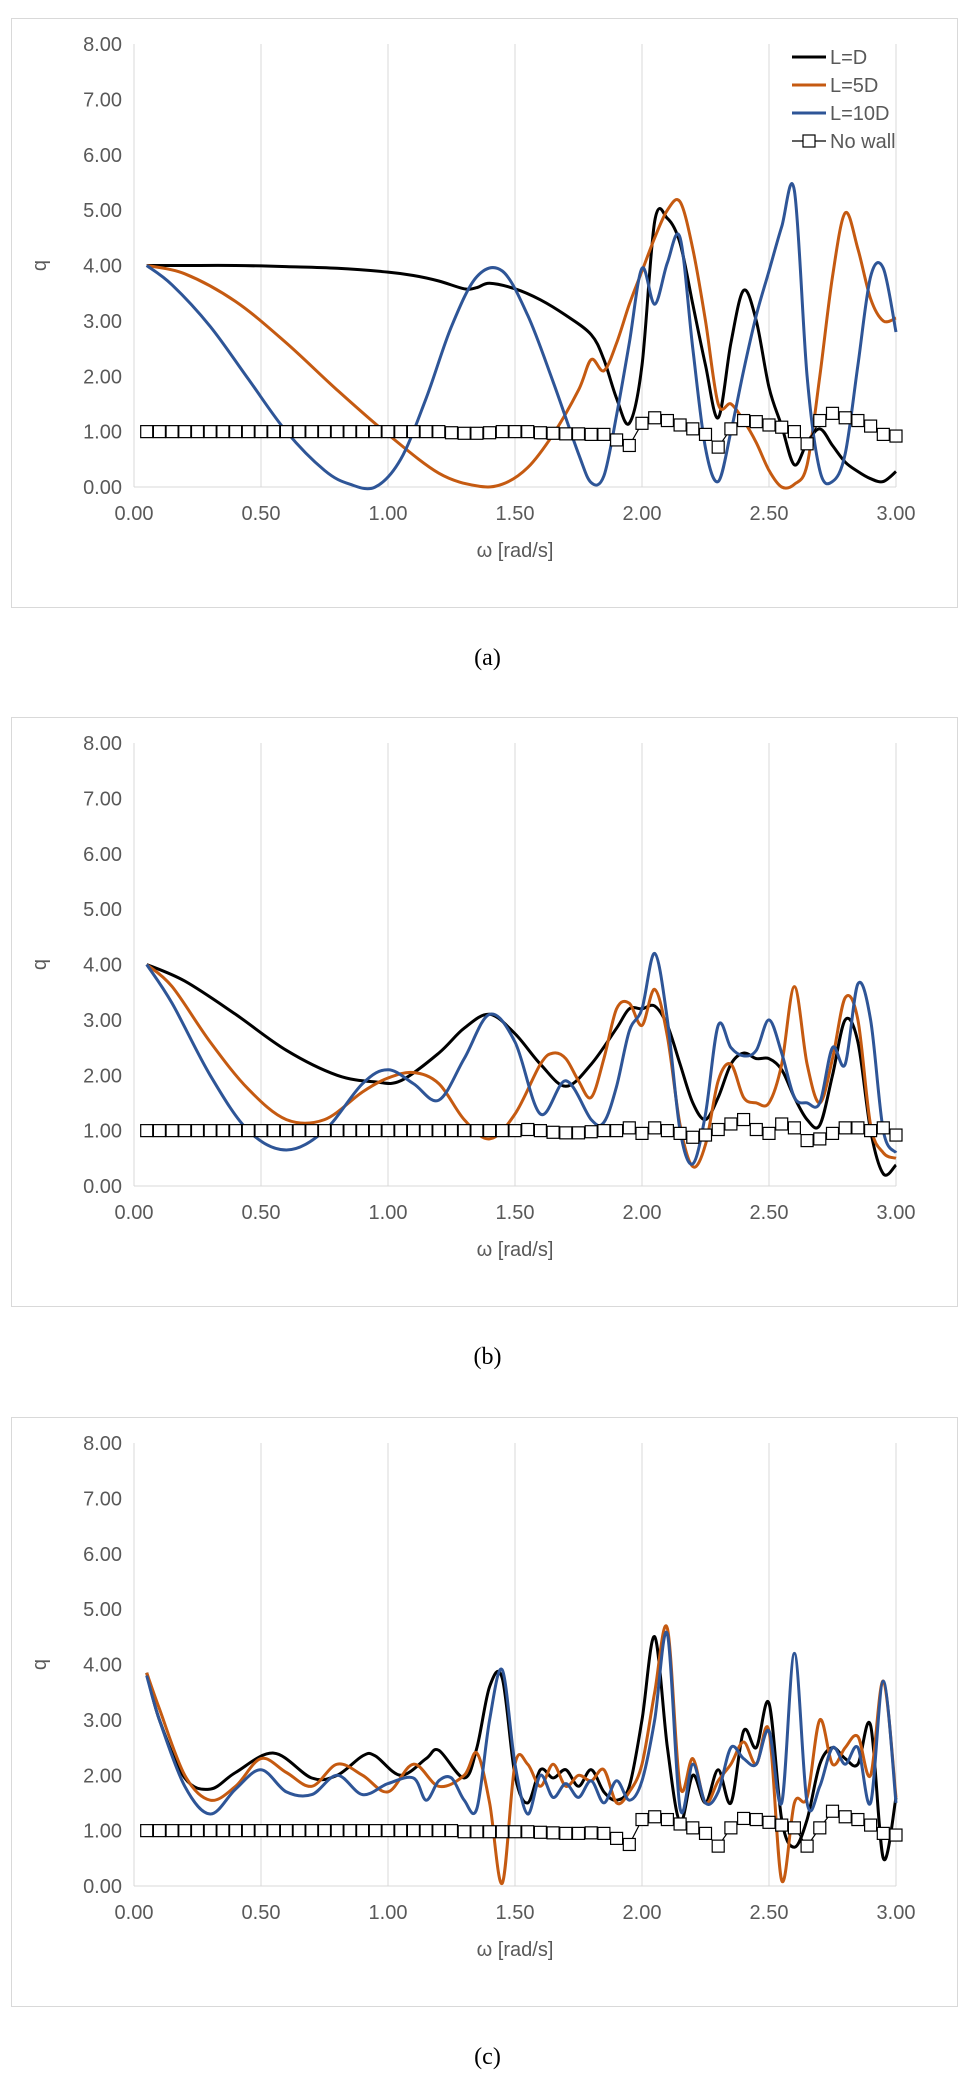 The width and height of the screenshot is (975, 2084). Describe the element at coordinates (854, 86) in the screenshot. I see `legend-label: L=5D` at that location.